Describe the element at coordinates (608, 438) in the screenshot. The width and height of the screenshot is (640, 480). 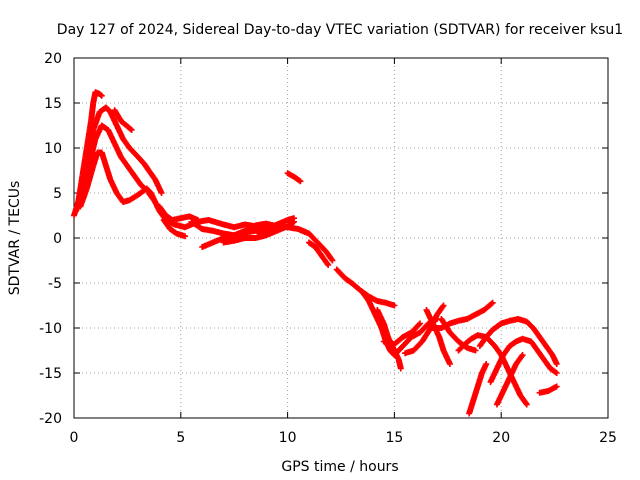
I see `x-tick-label: 25` at that location.